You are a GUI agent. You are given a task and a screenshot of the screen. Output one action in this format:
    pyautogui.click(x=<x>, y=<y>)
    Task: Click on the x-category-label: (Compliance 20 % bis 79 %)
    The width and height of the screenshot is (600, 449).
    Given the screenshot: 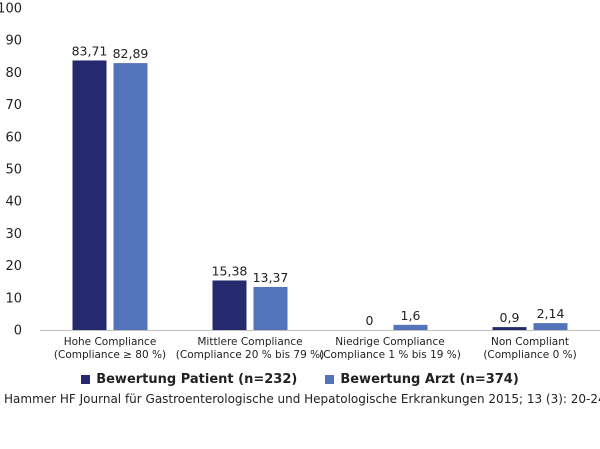 What is the action you would take?
    pyautogui.click(x=250, y=355)
    